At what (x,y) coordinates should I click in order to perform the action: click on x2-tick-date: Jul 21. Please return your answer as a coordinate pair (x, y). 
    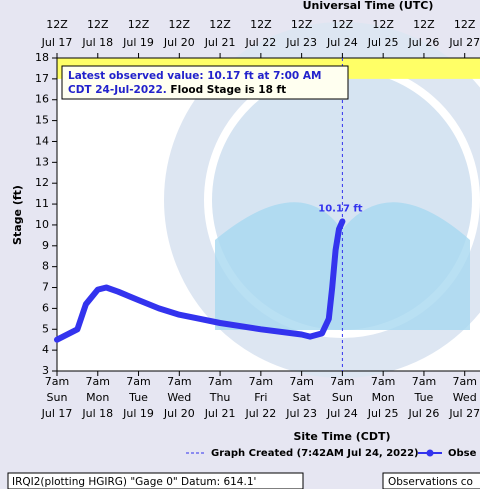
    Looking at the image, I should click on (220, 42).